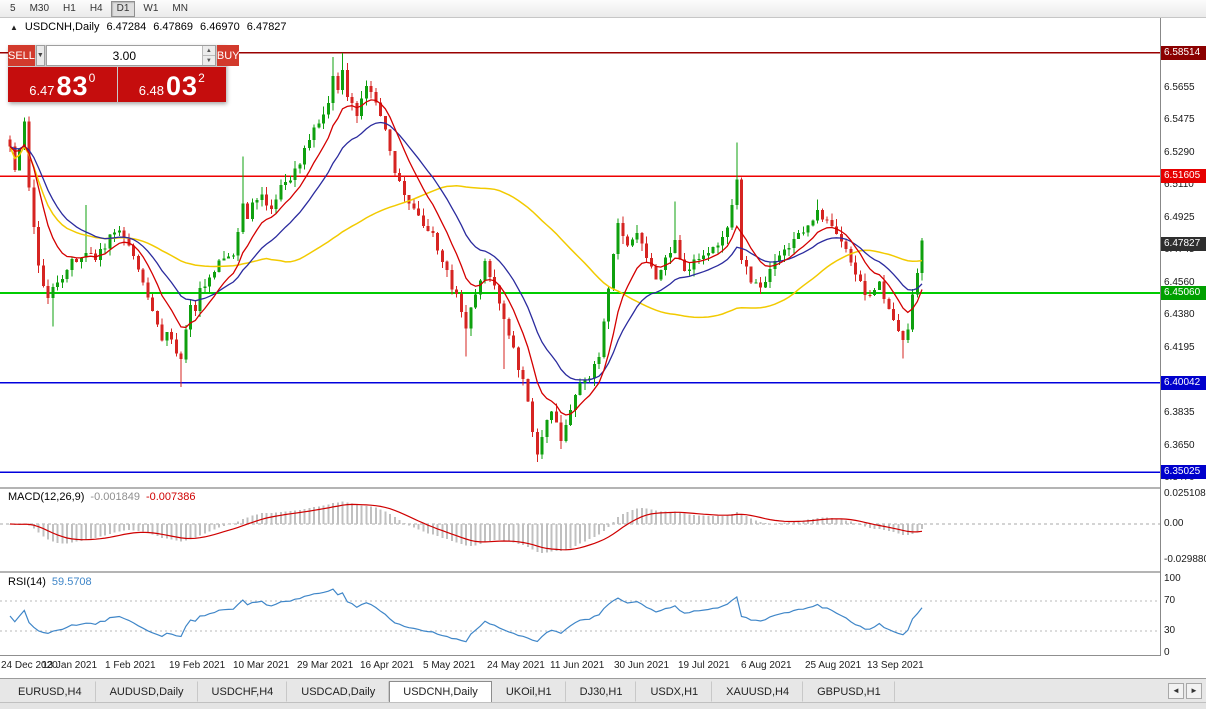 This screenshot has width=1206, height=709. Describe the element at coordinates (516, 665) in the screenshot. I see `time-axis-label: 24 May 2021` at that location.